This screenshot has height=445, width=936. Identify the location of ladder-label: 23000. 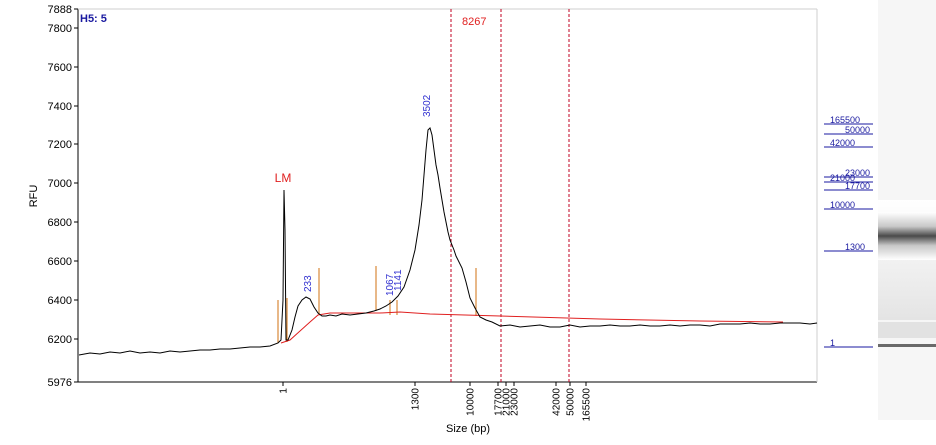
(857, 173).